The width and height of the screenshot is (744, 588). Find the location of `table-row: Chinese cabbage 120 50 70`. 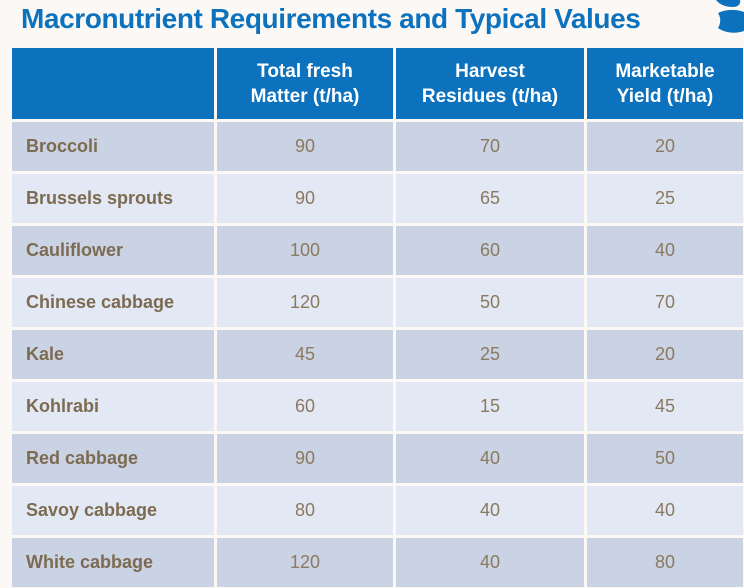

table-row: Chinese cabbage 120 50 70 is located at coordinates (378, 302).